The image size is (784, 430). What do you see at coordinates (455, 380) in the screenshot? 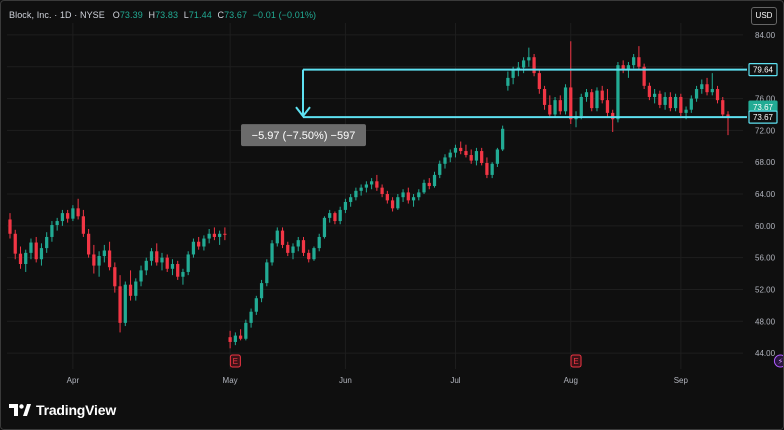
I see `x-tick-label: Jul` at bounding box center [455, 380].